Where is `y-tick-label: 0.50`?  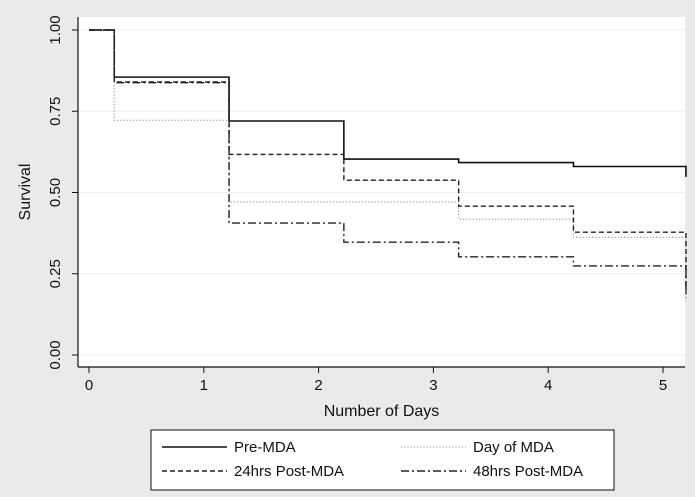
y-tick-label: 0.50 is located at coordinates (55, 192).